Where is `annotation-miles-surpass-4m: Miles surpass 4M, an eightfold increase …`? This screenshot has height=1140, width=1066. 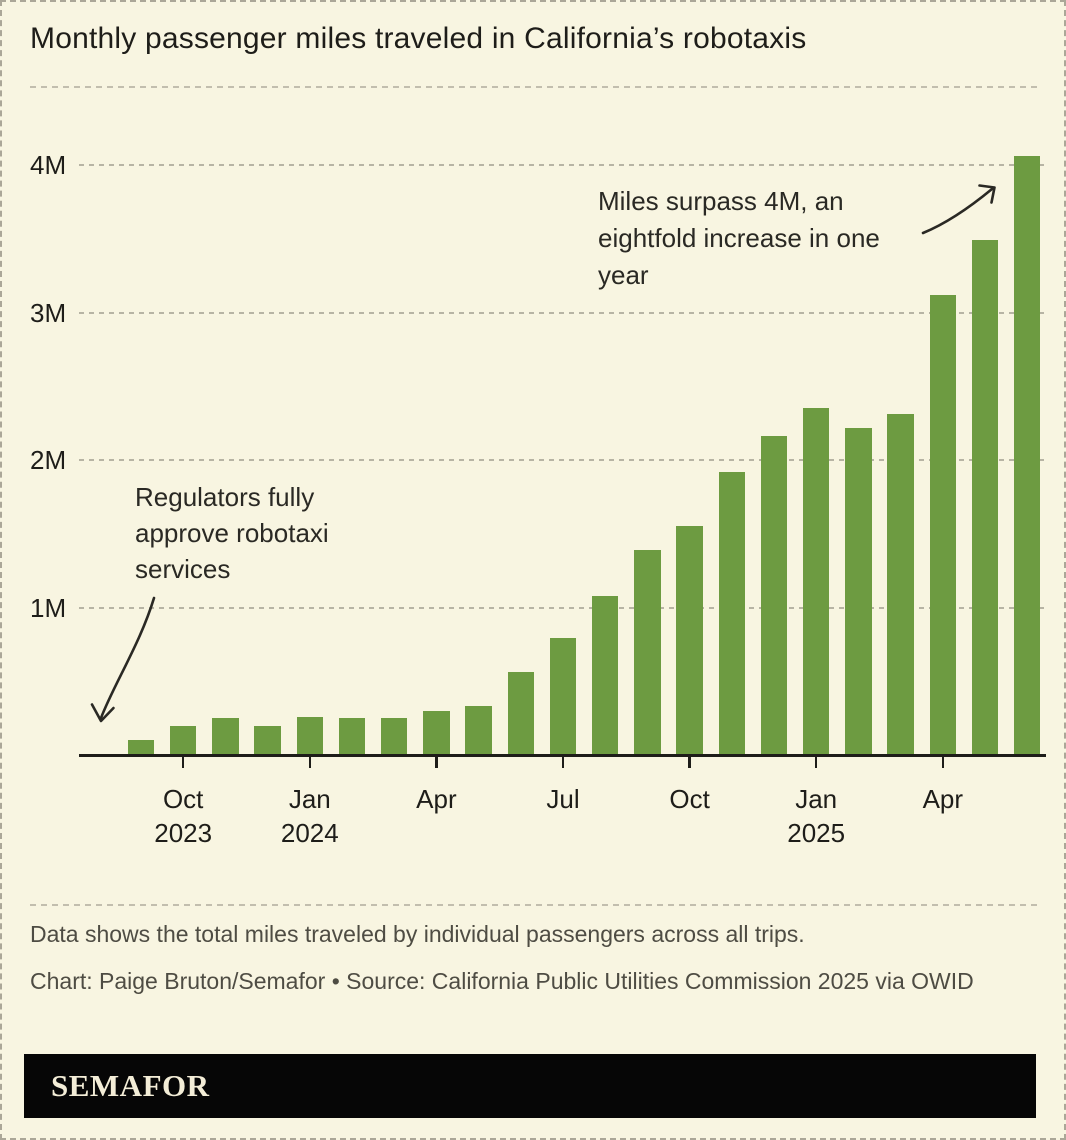 annotation-miles-surpass-4m: Miles surpass 4M, an eightfold increase … is located at coordinates (739, 238).